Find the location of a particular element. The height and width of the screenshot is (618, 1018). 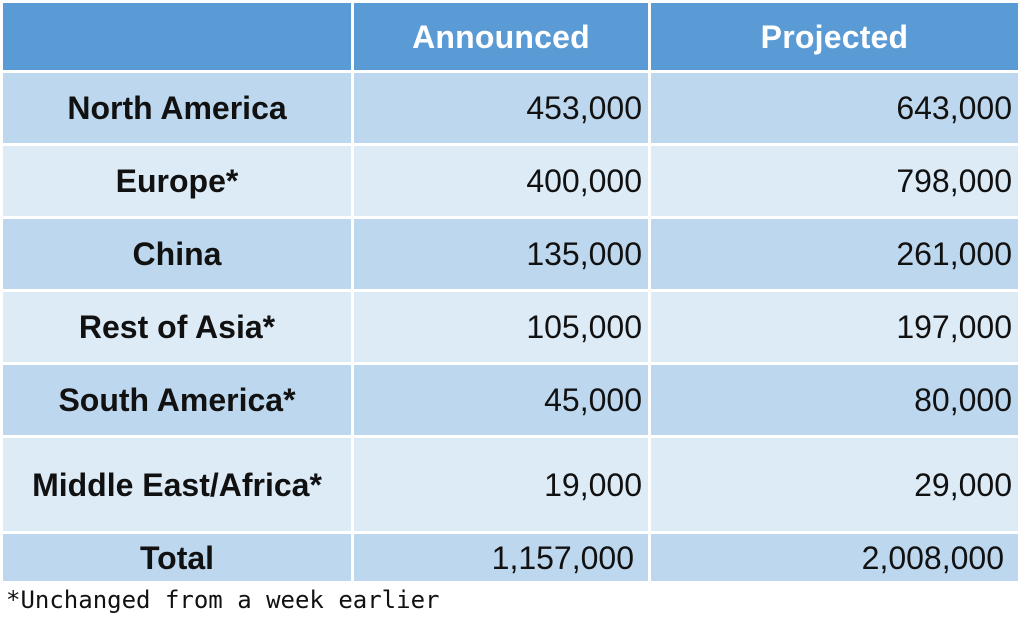

table-row: North America 453,000 643,000 is located at coordinates (509, 108).